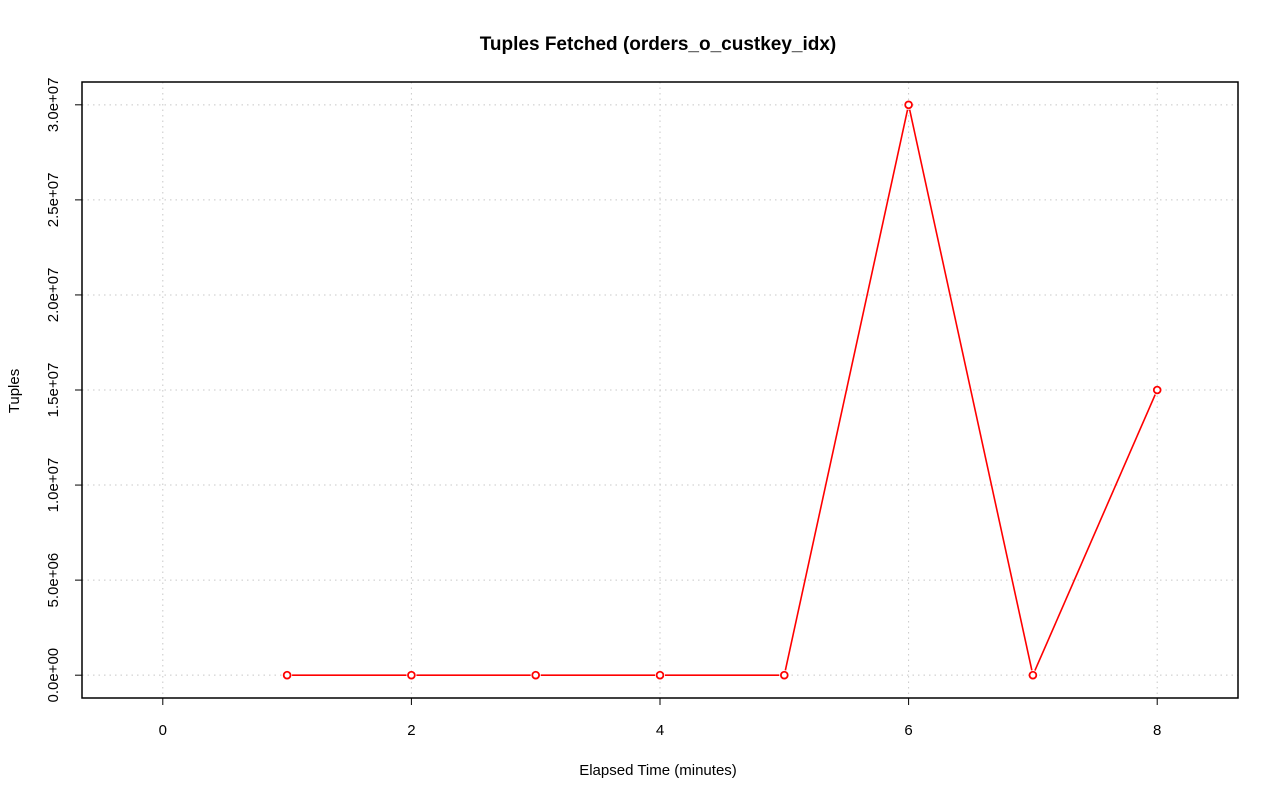  What do you see at coordinates (53, 104) in the screenshot?
I see `y-tick-label: 3.0e+07` at bounding box center [53, 104].